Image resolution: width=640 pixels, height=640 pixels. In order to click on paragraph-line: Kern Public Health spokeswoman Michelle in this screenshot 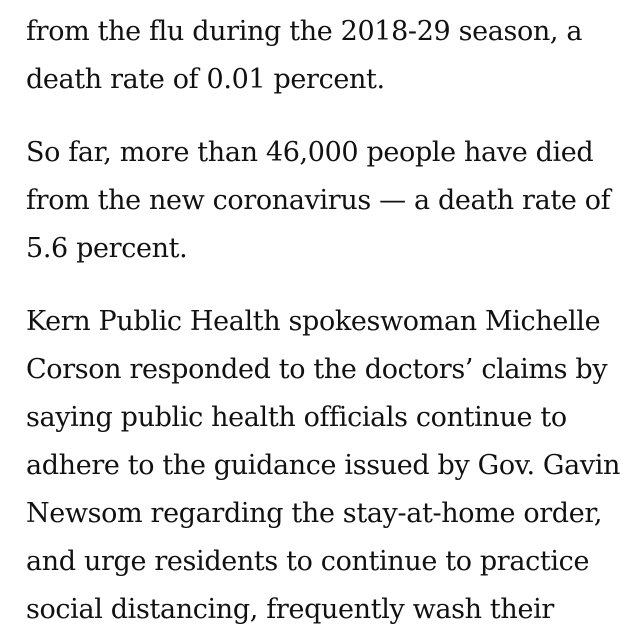, I will do `click(313, 321)`.